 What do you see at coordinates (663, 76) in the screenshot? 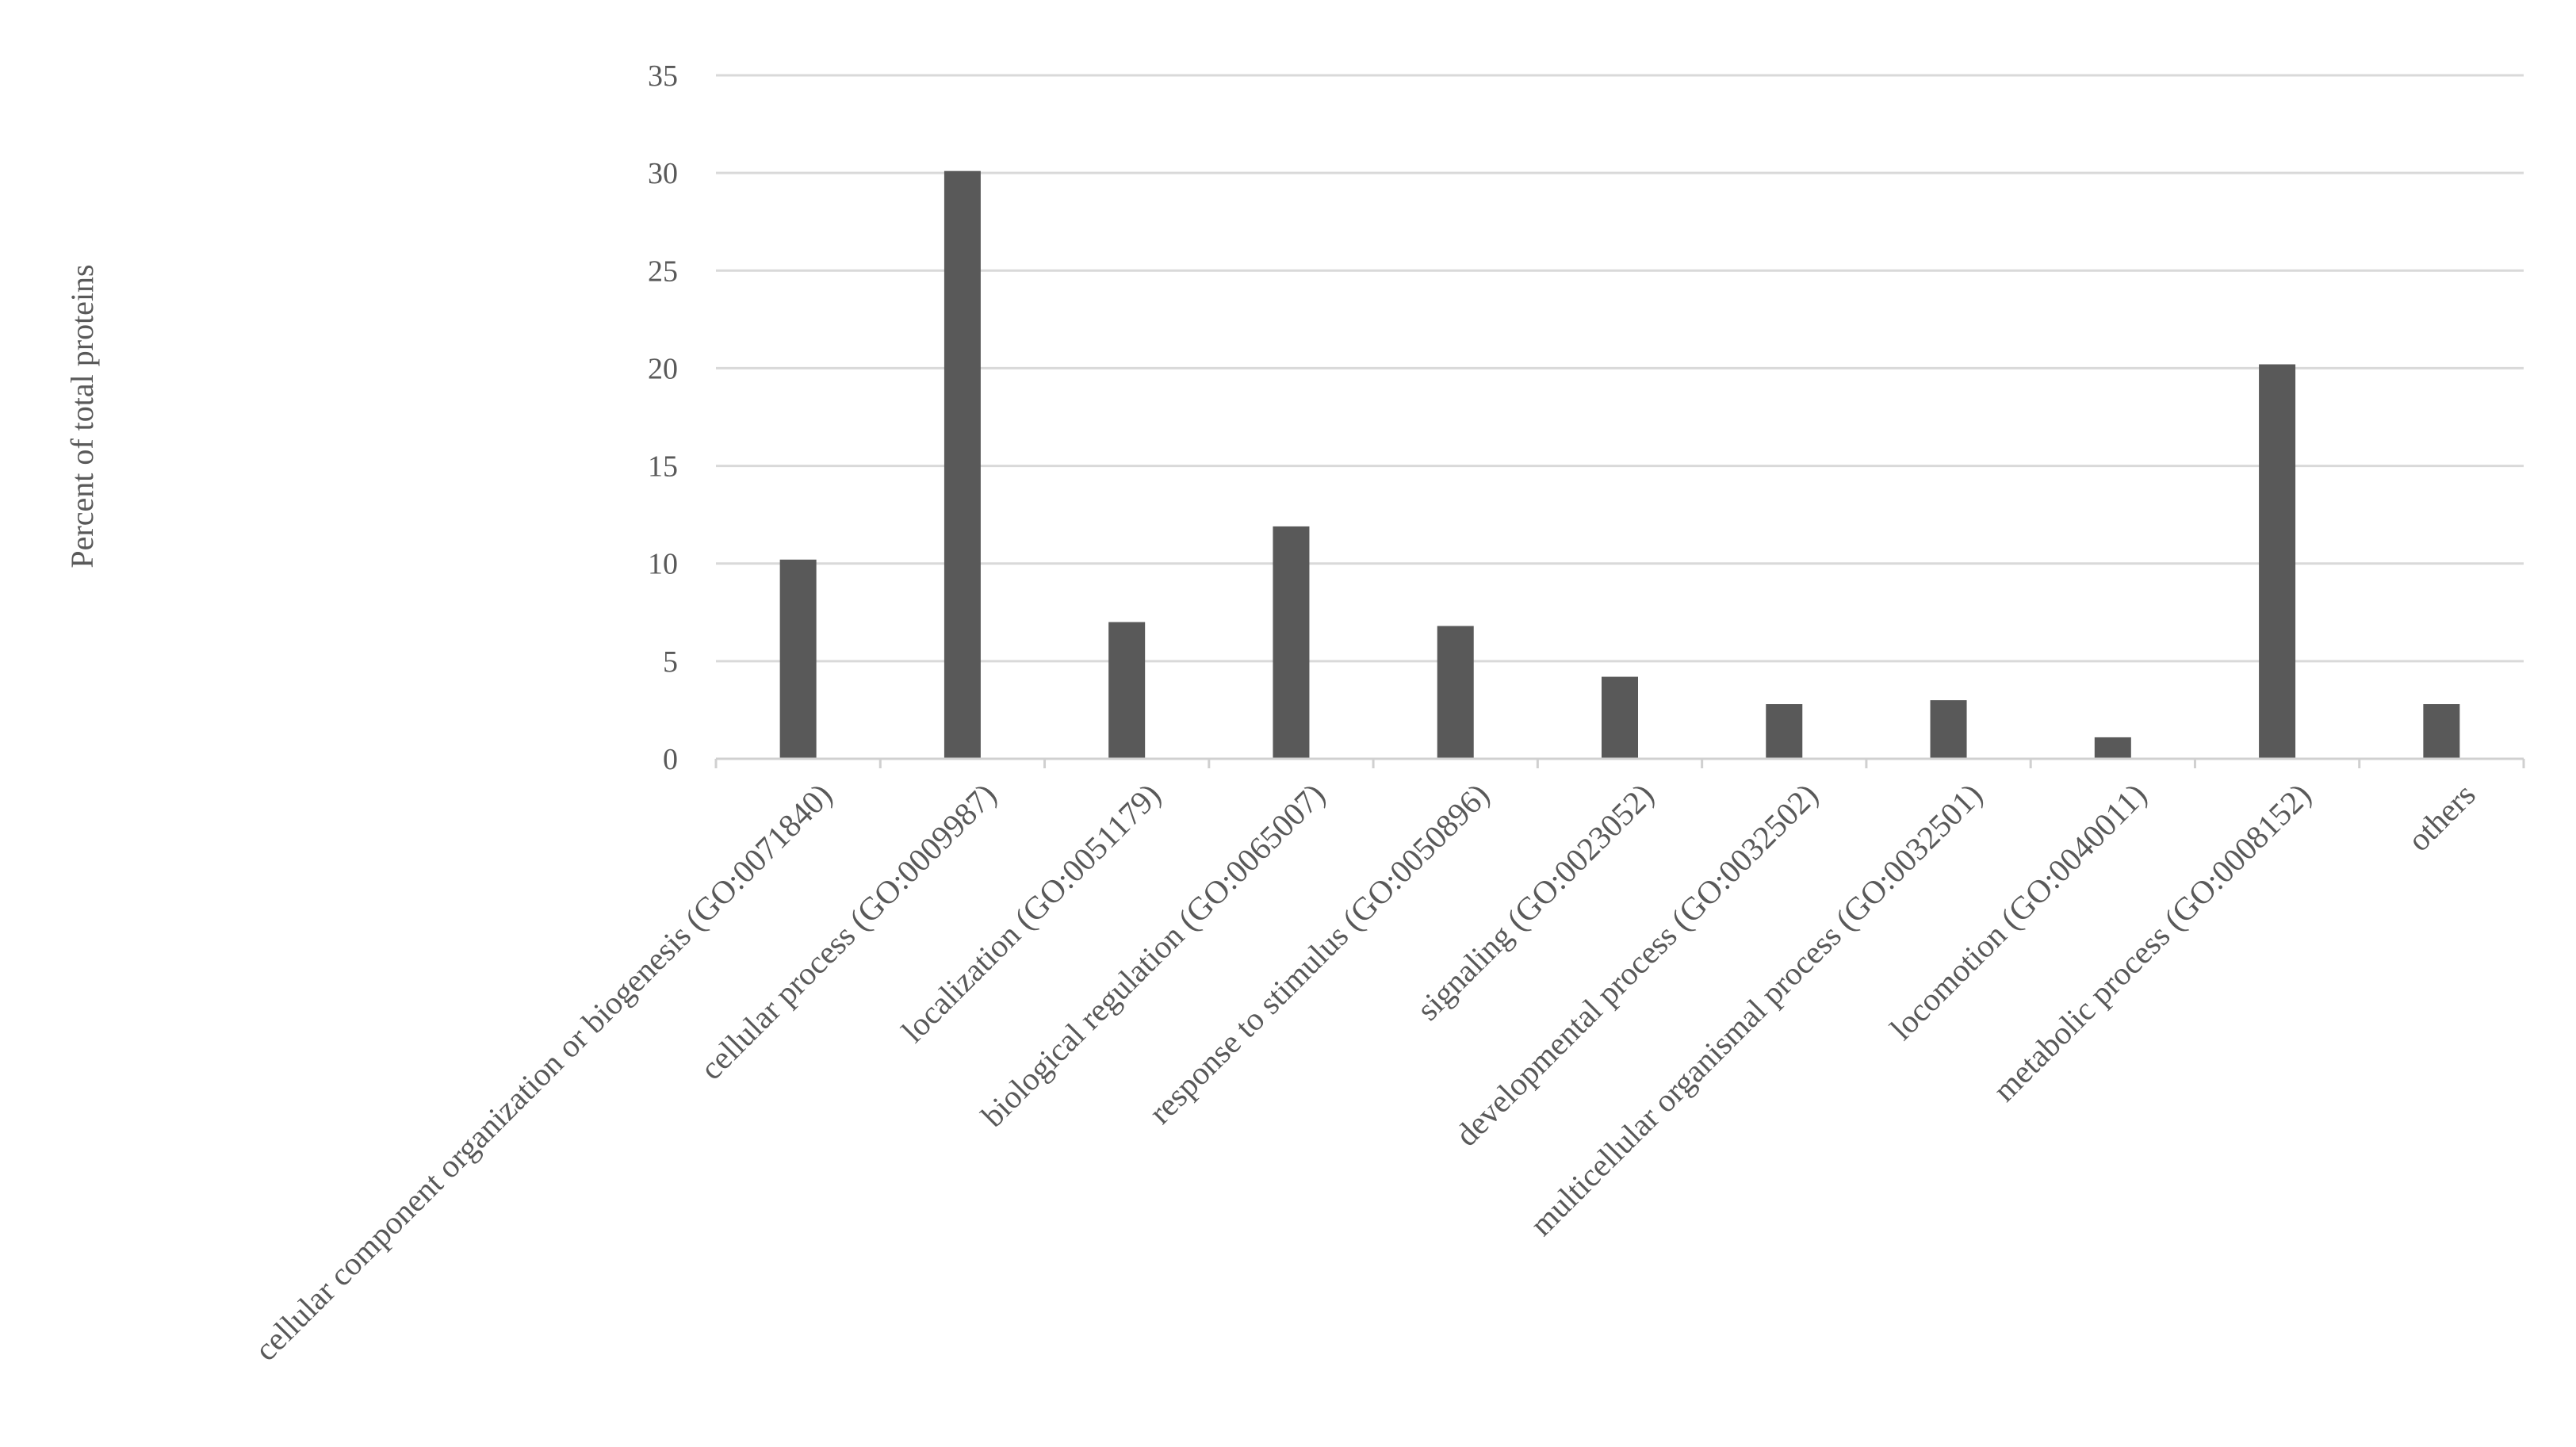
I see `y-tick-label: 35` at bounding box center [663, 76].